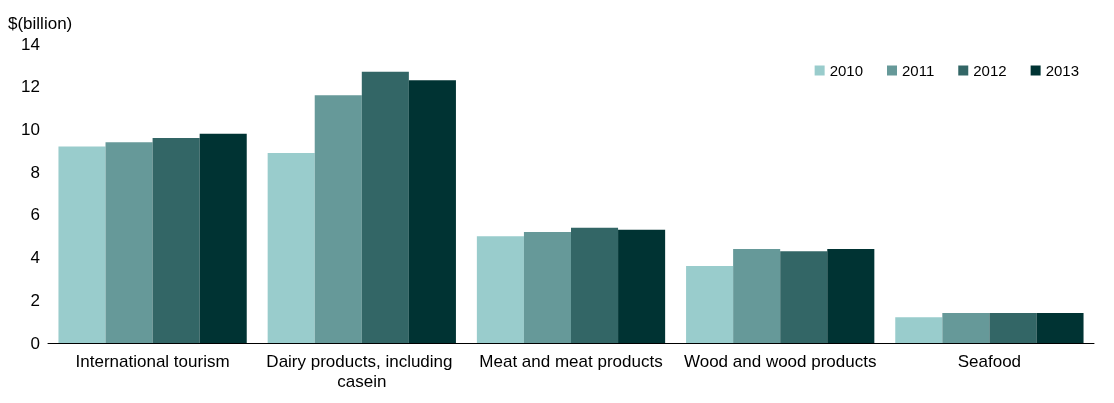  Describe the element at coordinates (152, 361) in the screenshot. I see `x-tick-label: International tourism` at that location.